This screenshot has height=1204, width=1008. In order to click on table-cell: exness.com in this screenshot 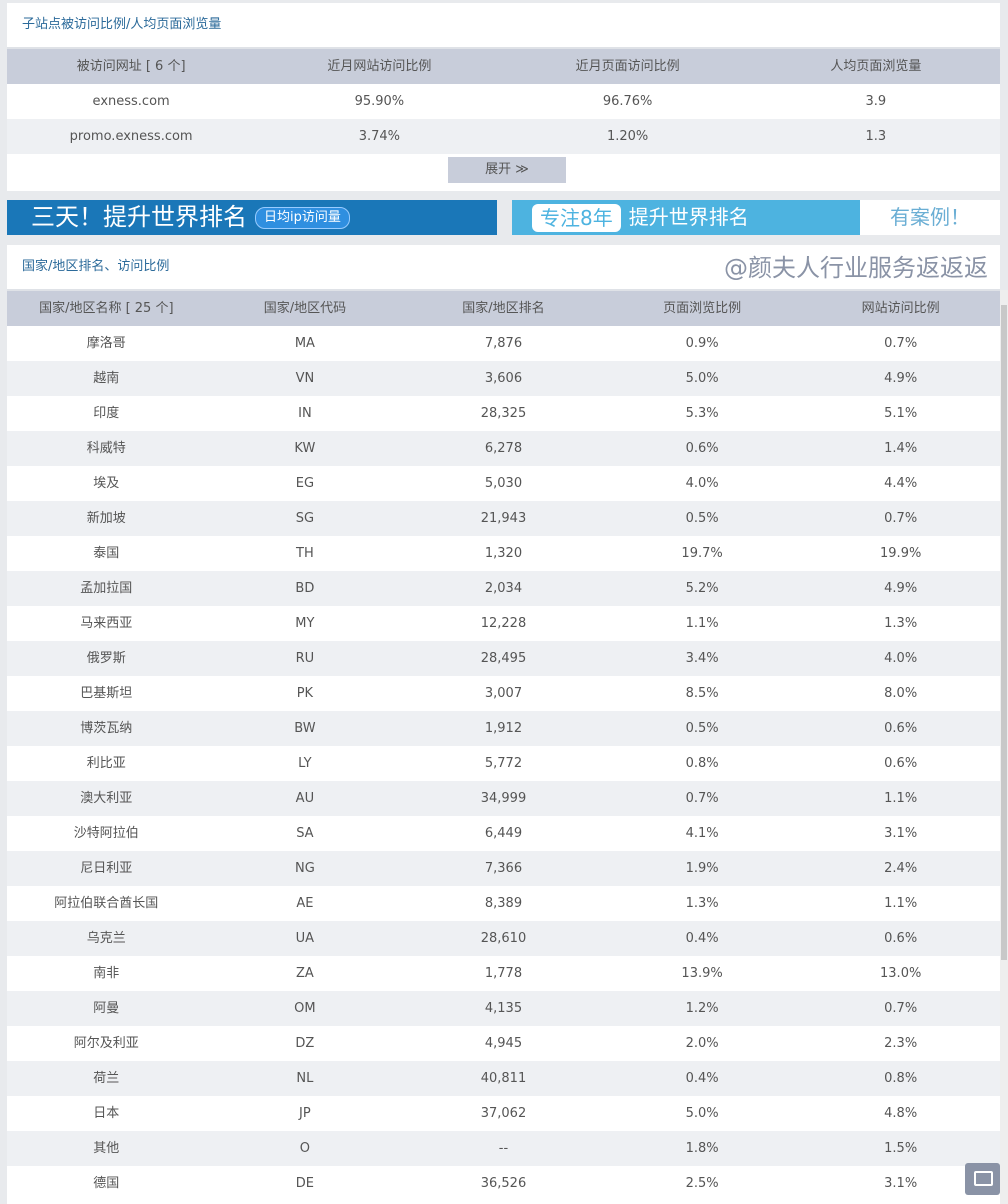, I will do `click(131, 101)`.